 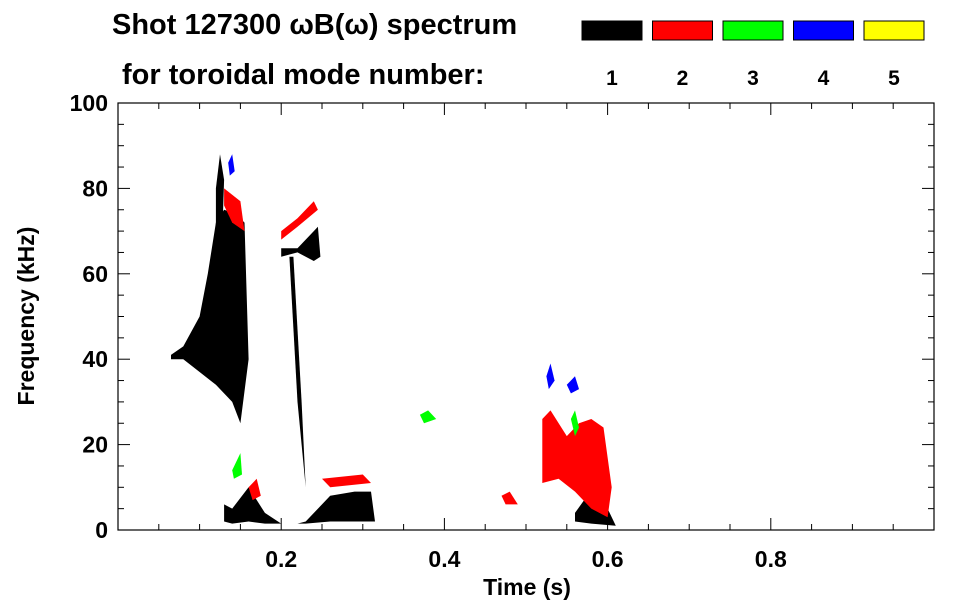 What do you see at coordinates (95, 274) in the screenshot?
I see `y-tick-label: 60` at bounding box center [95, 274].